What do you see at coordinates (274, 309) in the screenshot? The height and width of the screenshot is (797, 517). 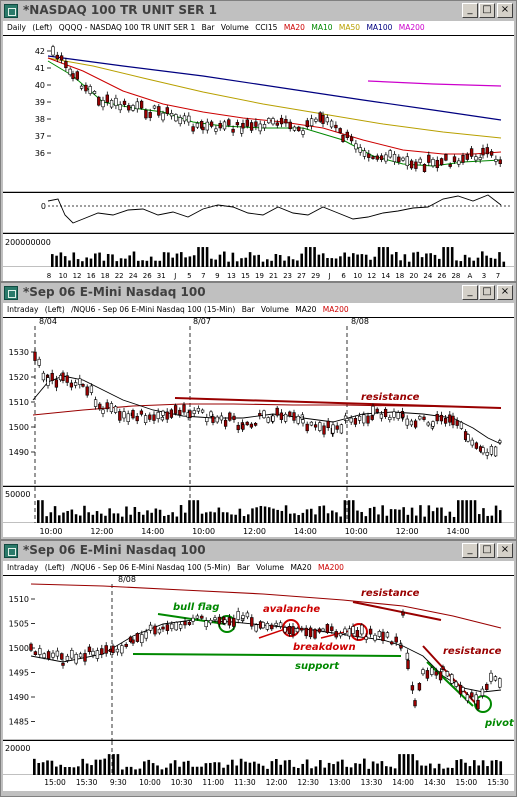 I see `info-volume: Volume` at bounding box center [274, 309].